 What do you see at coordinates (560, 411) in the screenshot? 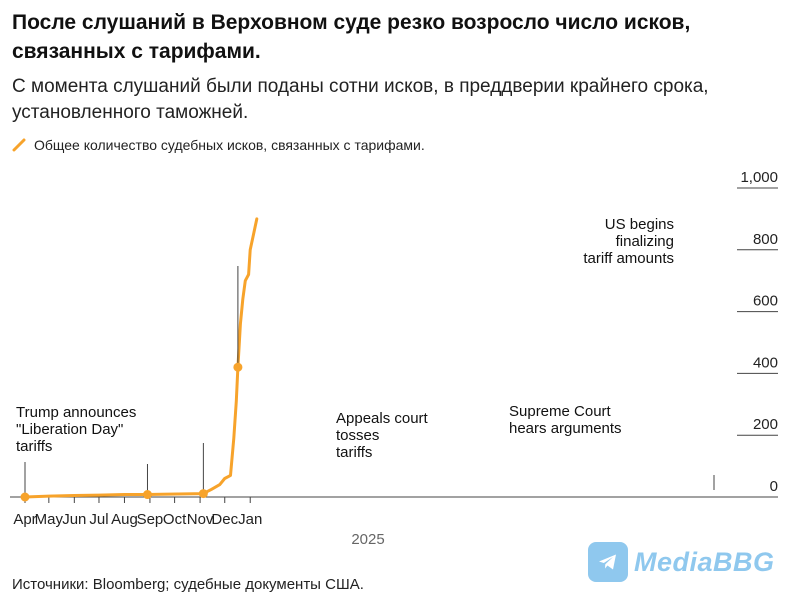
I see `annotation-label-line: Supreme Court` at bounding box center [560, 411].